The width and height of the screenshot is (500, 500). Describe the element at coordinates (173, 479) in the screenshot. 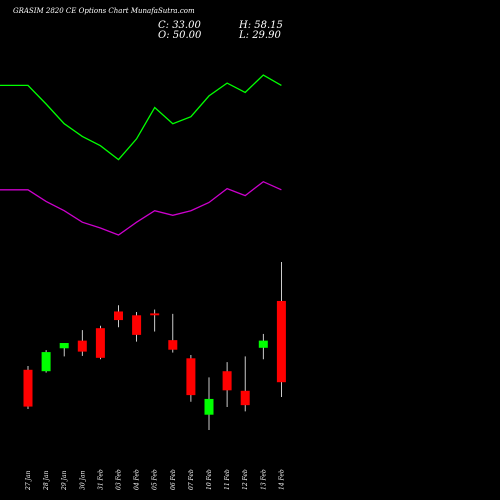

I see `x-tick-label: 06 Feb` at that location.